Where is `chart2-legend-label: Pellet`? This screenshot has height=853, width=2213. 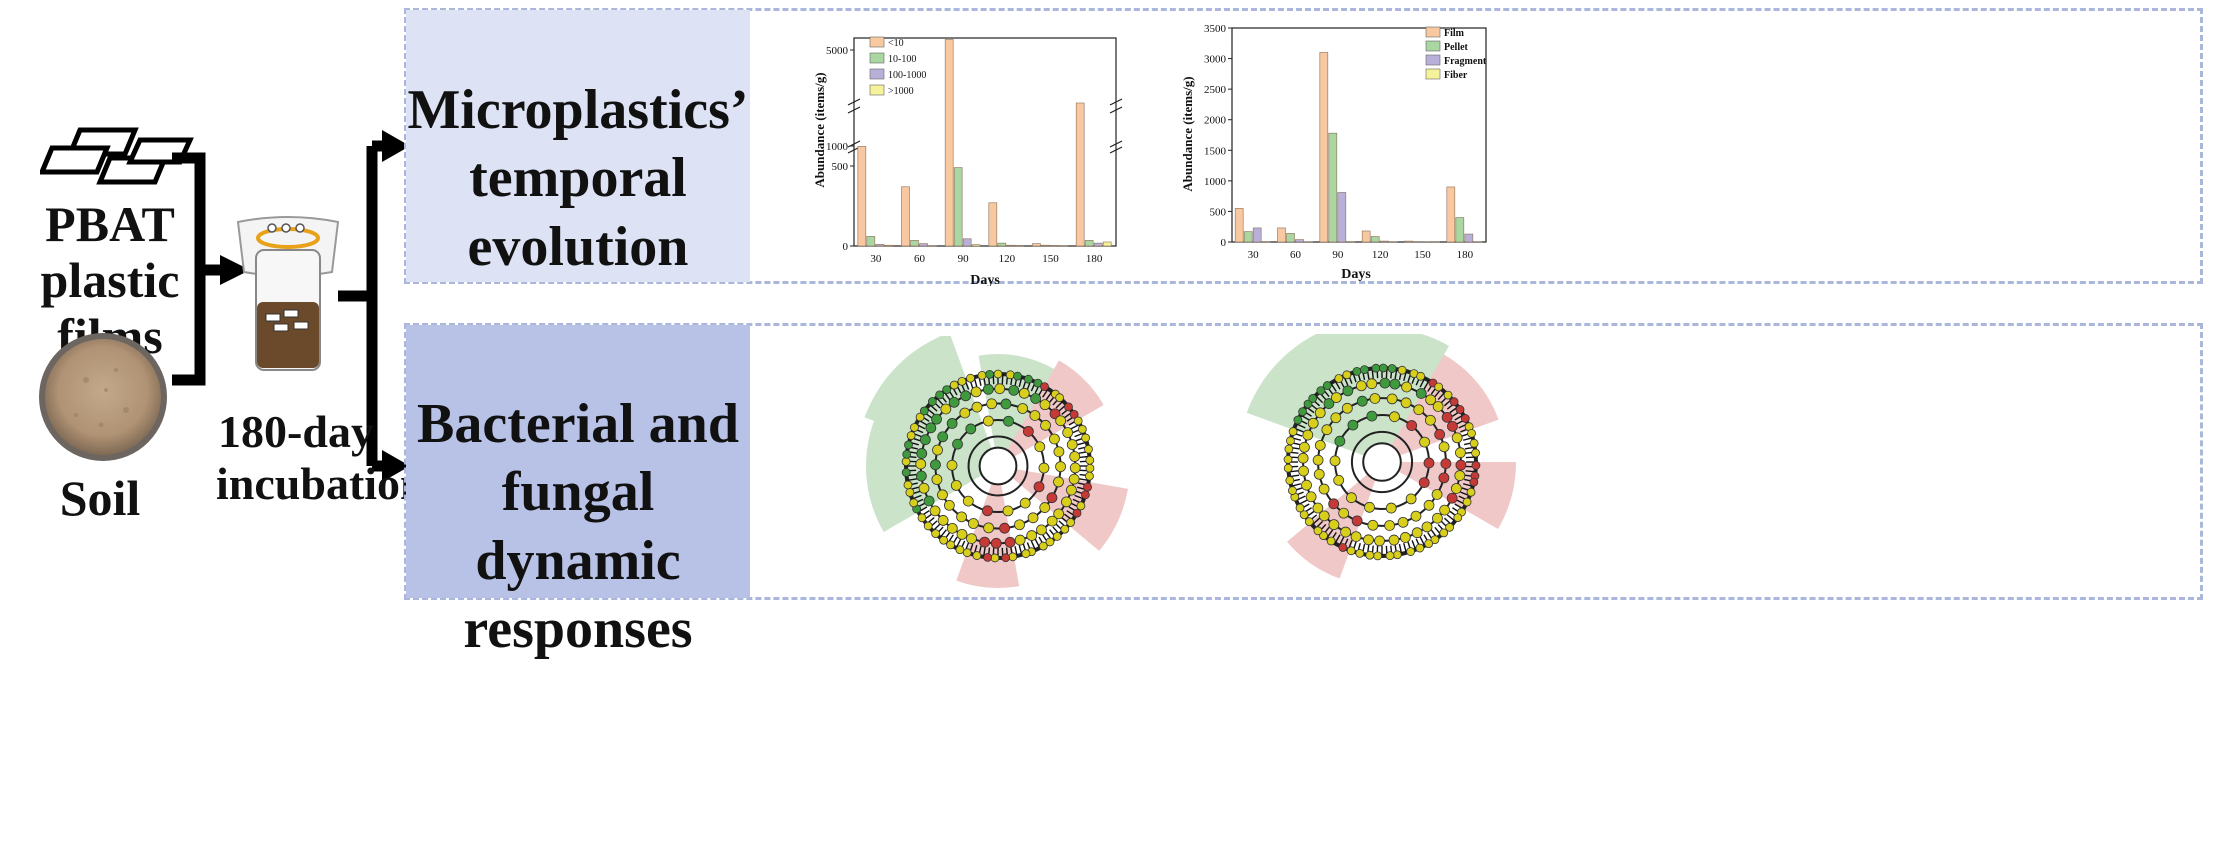
chart2-legend-label: Pellet is located at coordinates (1456, 47).